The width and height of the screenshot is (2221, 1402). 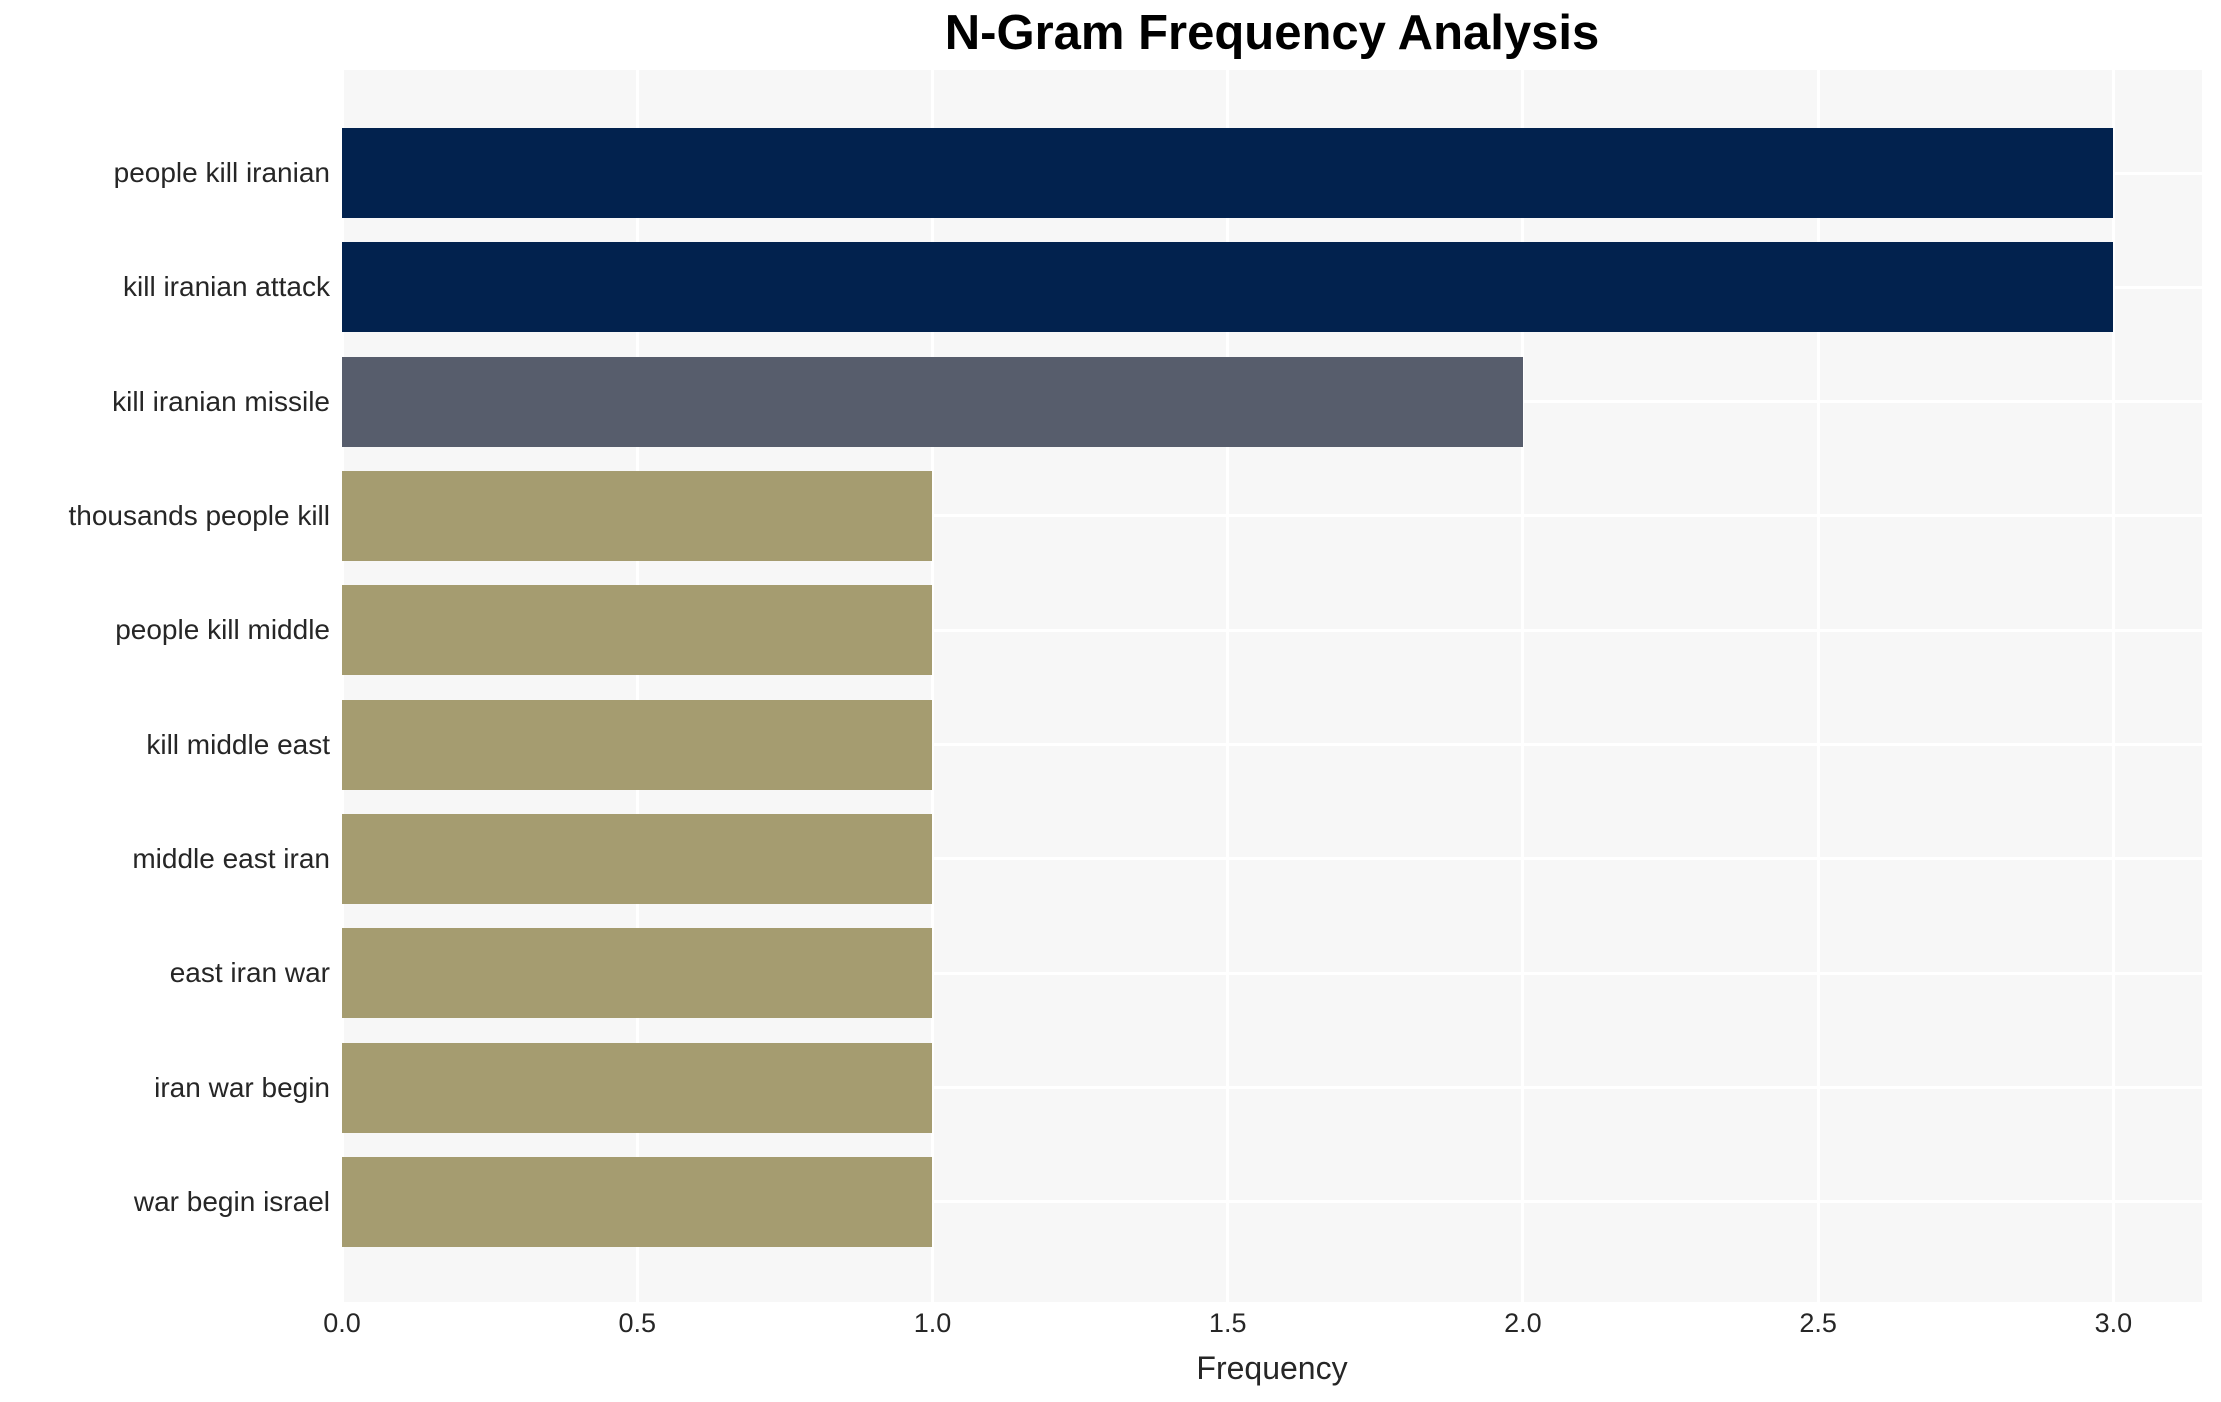 What do you see at coordinates (242, 1087) in the screenshot?
I see `y-tick-label: iran war begin` at bounding box center [242, 1087].